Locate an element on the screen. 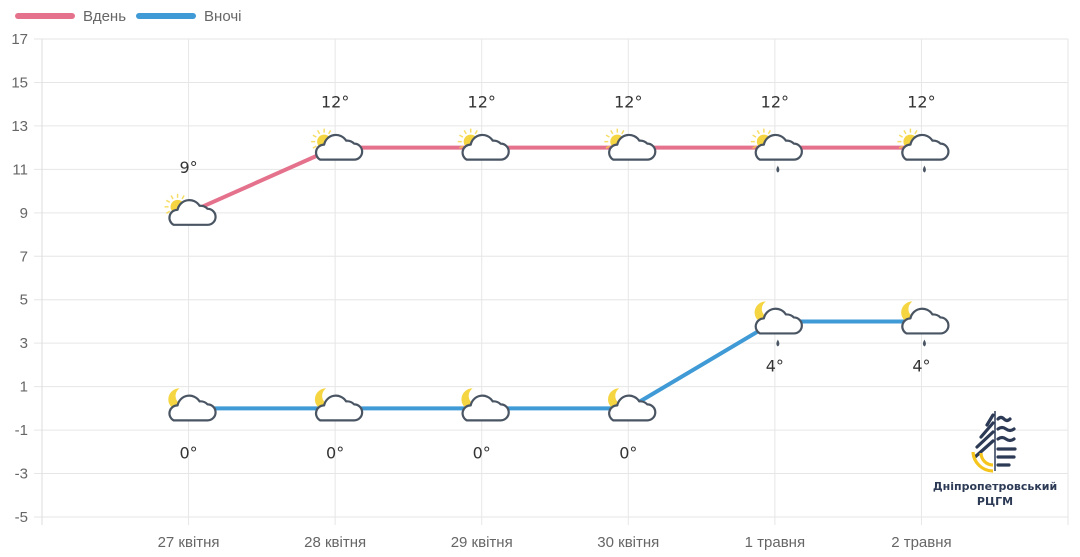 The image size is (1080, 557). x-tick-label: 29 квітня is located at coordinates (482, 542).